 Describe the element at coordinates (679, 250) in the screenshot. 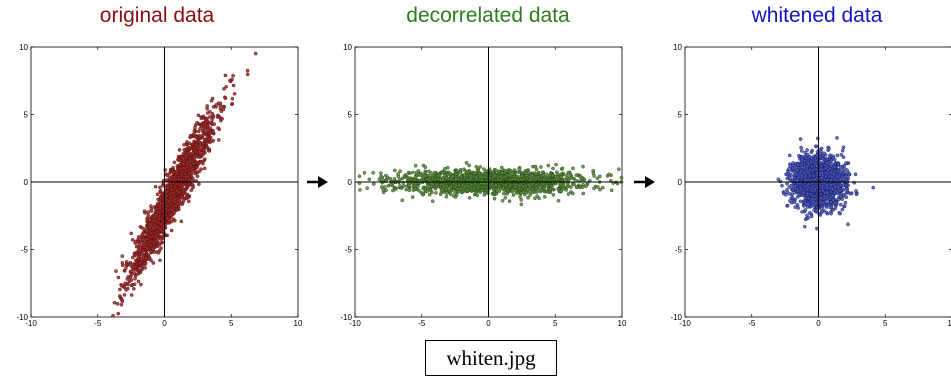

I see `y-tick-label: -5` at that location.